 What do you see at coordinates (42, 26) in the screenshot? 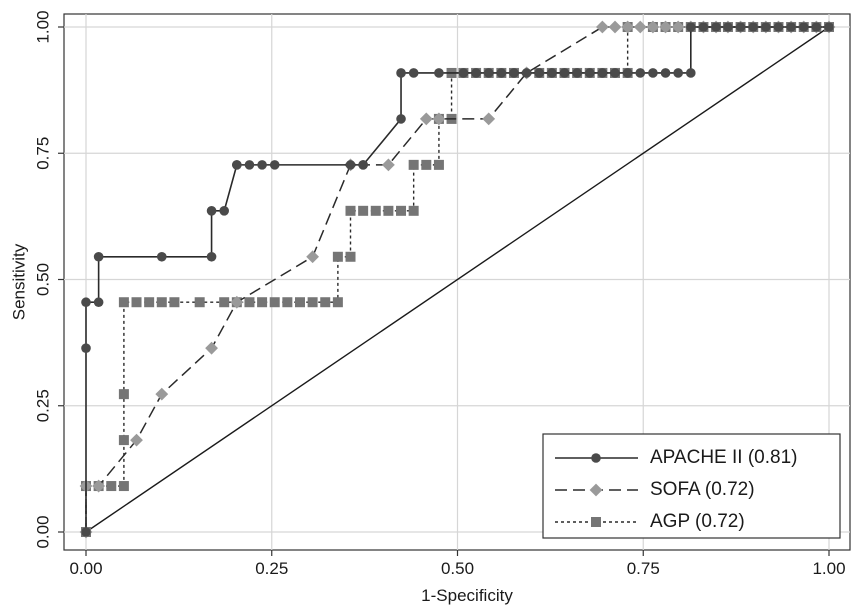
I see `y-tick-label: 1.00` at bounding box center [42, 26].